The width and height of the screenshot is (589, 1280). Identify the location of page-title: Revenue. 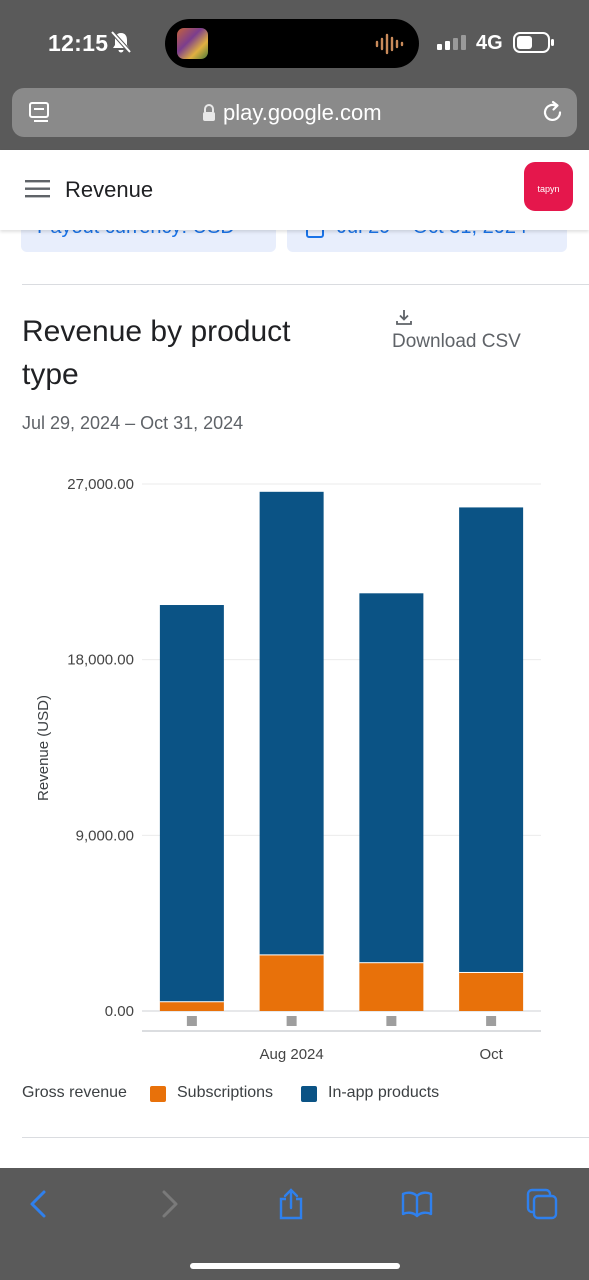
(109, 189).